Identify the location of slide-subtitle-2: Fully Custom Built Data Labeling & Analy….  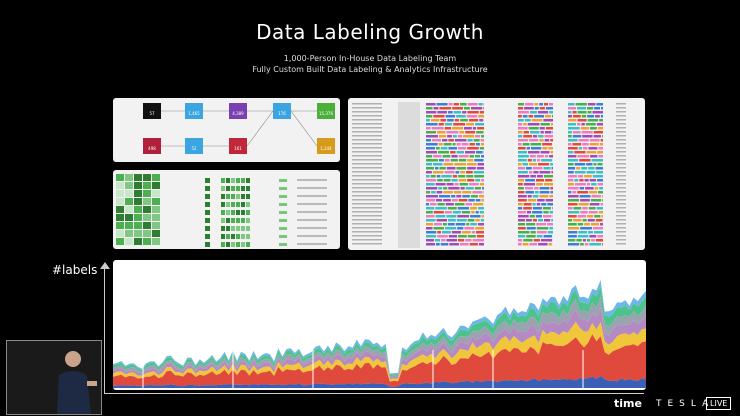
(370, 69).